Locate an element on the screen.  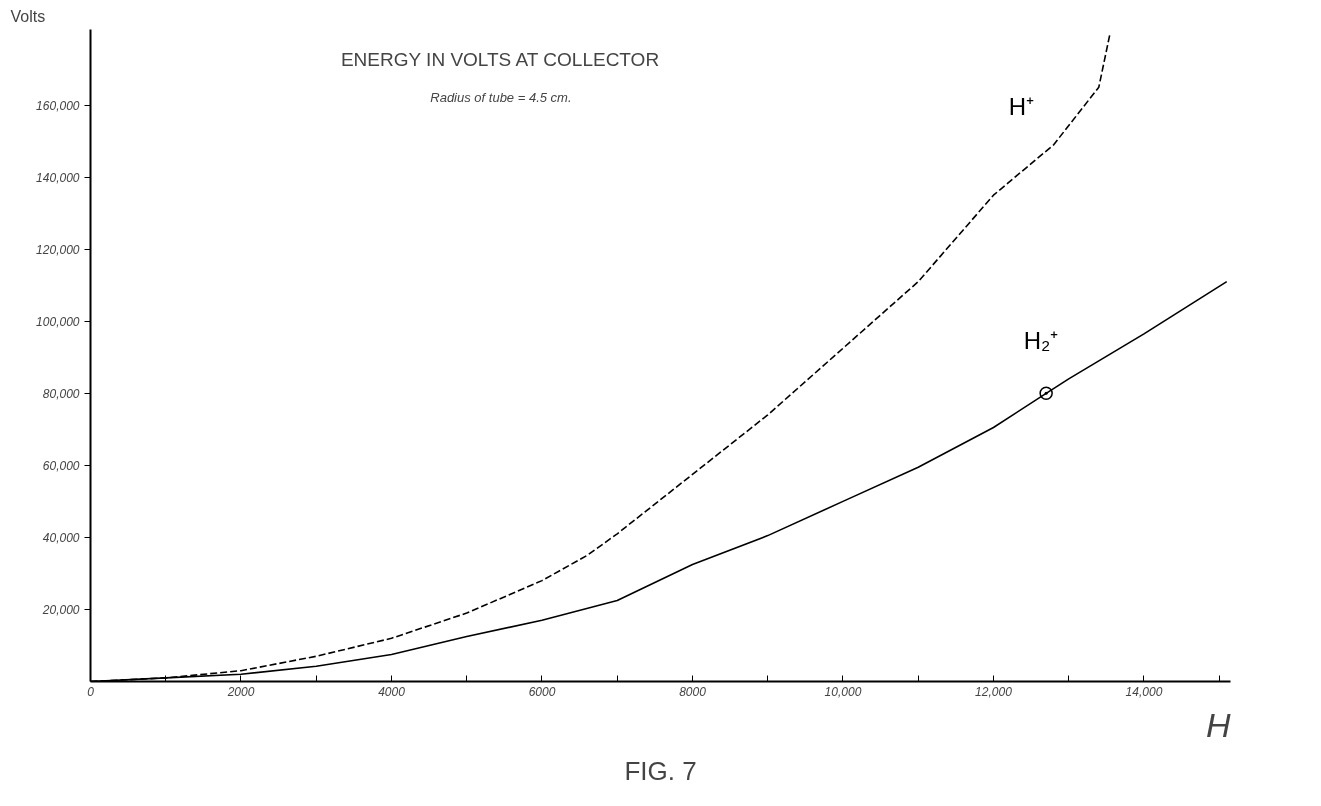
text: ENERGY IN VOLTS AT COLLECTOR is located at coordinates (500, 59).